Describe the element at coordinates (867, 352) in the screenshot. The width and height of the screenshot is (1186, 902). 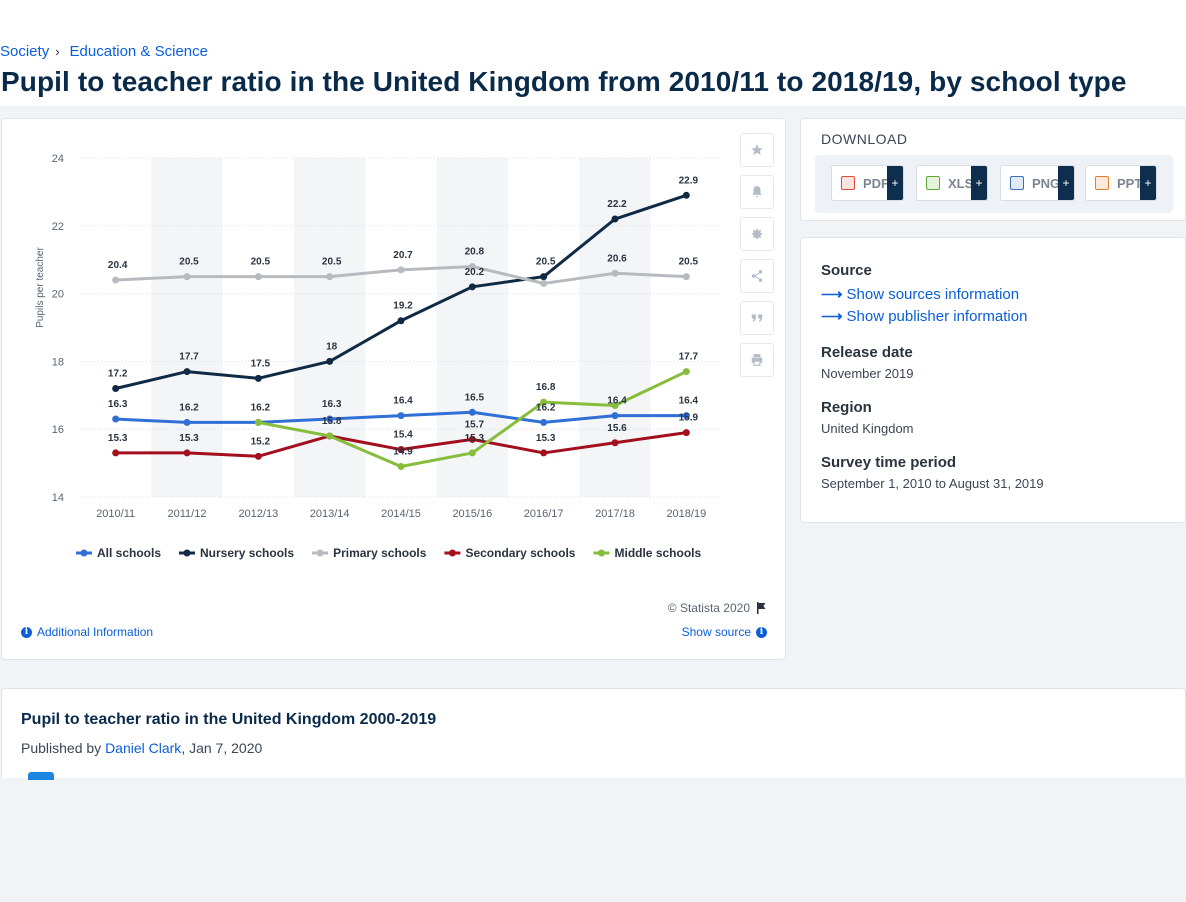
I see `release-date-heading: Release date` at that location.